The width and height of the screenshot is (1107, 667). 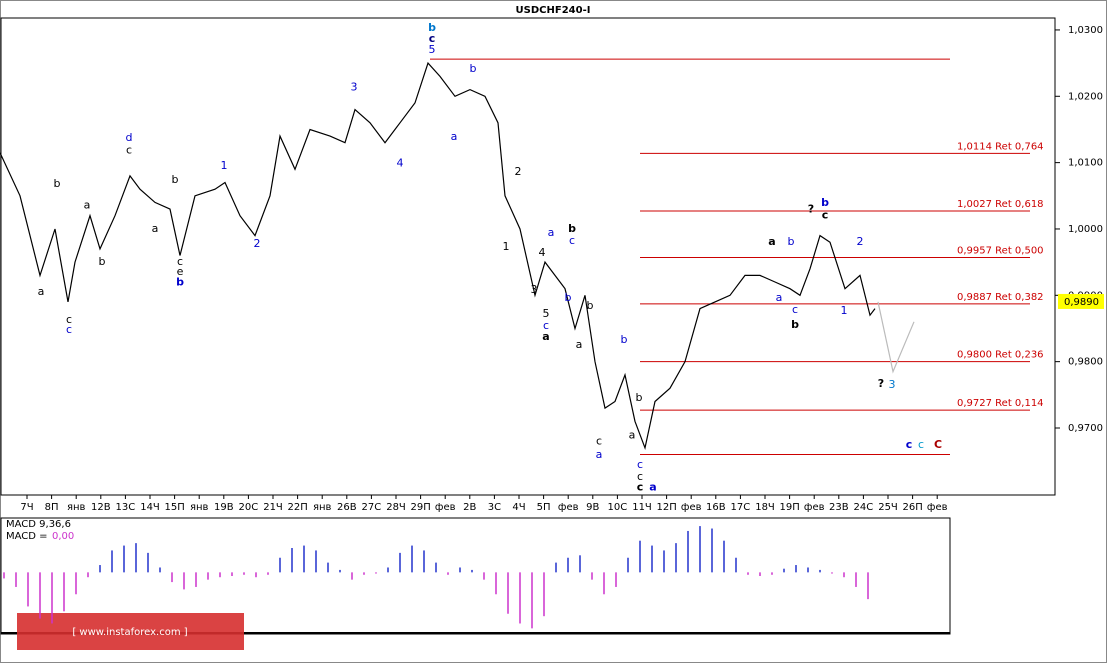 What do you see at coordinates (1000, 403) in the screenshot?
I see `level-label: 0,9727 Ret 0,114` at bounding box center [1000, 403].